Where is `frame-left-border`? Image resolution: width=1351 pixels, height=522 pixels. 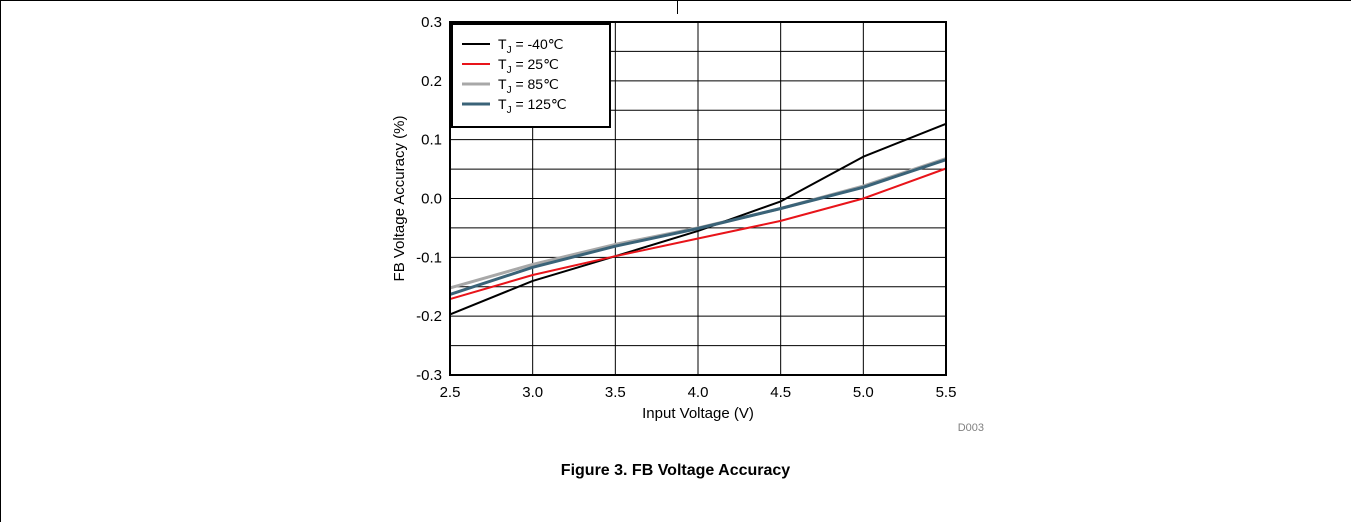
frame-left-border is located at coordinates (0, 261).